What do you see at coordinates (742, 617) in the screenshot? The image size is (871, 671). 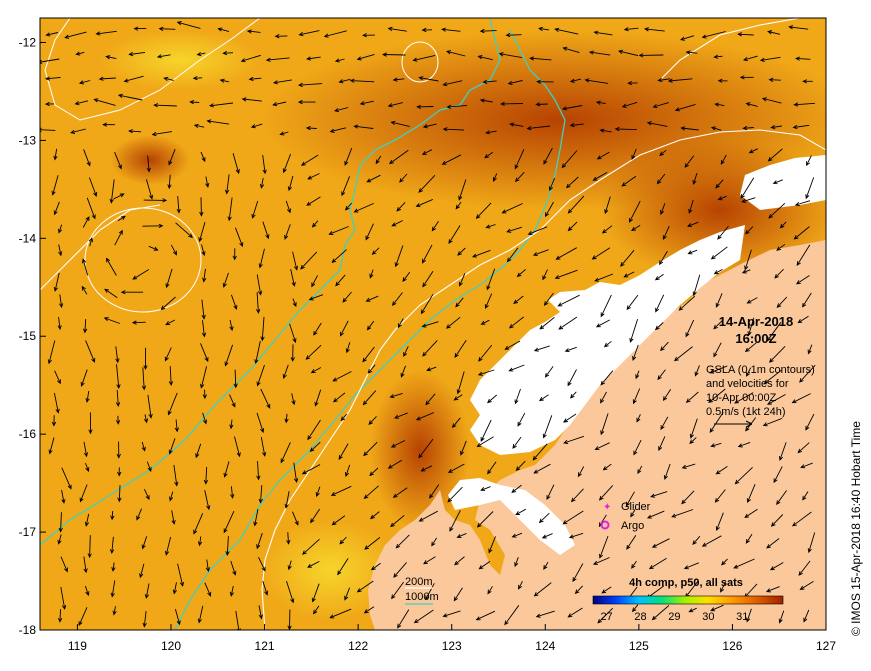 I see `colorbar-tick-label: 31` at bounding box center [742, 617].